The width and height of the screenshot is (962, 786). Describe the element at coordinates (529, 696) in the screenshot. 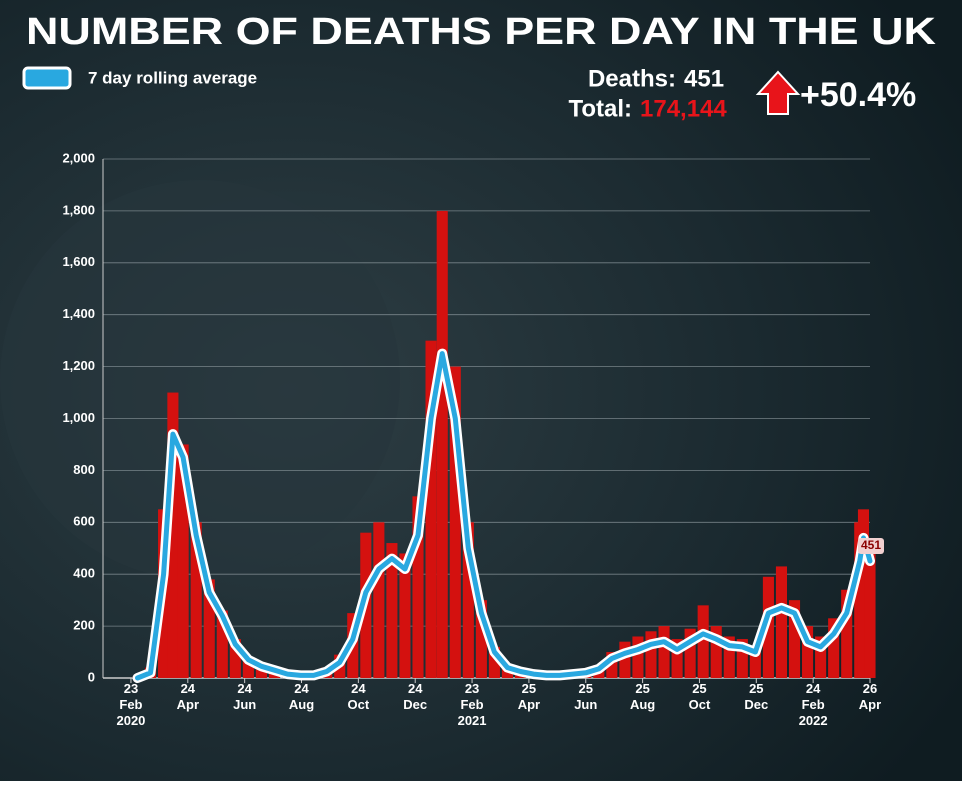

I see `x-tick-label: 25 Apr` at that location.